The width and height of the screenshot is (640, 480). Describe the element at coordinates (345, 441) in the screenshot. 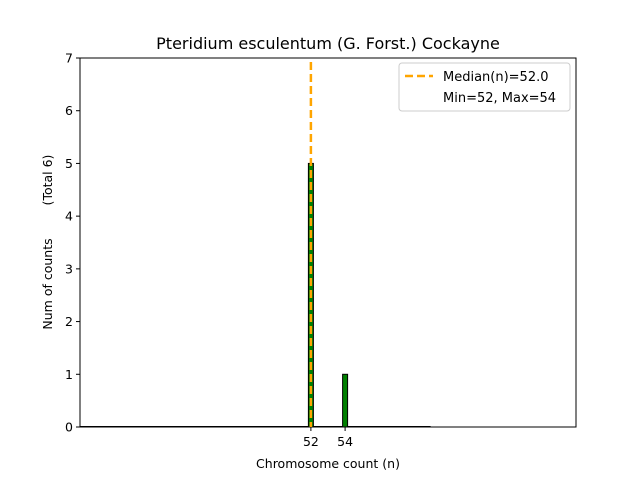

I see `x-tick-label: 54` at that location.